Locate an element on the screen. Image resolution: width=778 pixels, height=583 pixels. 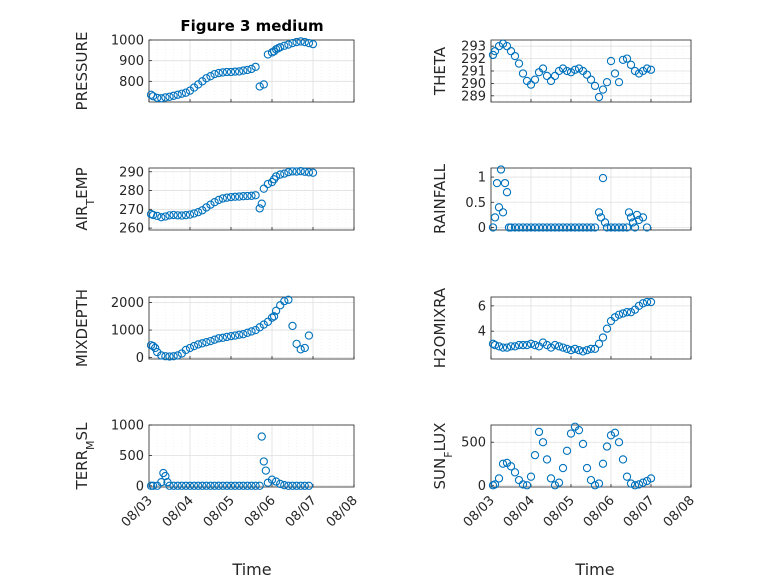
y-tick-label: 800 is located at coordinates (131, 82).